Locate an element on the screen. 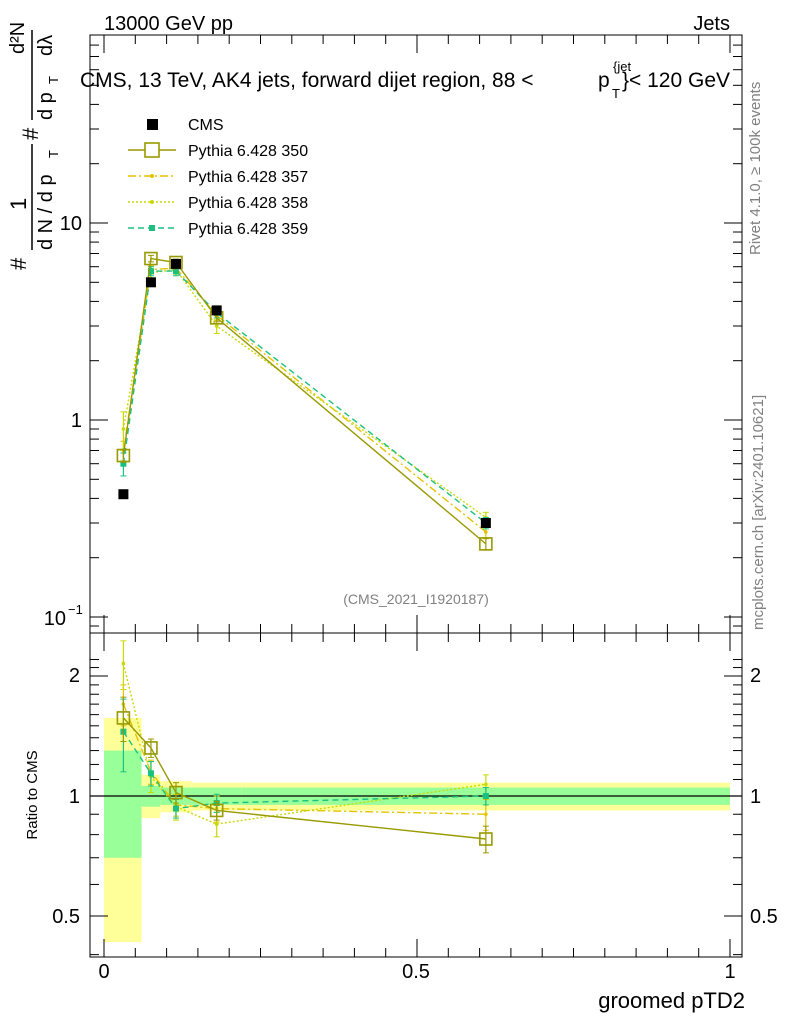 This screenshot has width=786, height=1024. main-y-tick-0.1-exponent: −1 is located at coordinates (75, 609).